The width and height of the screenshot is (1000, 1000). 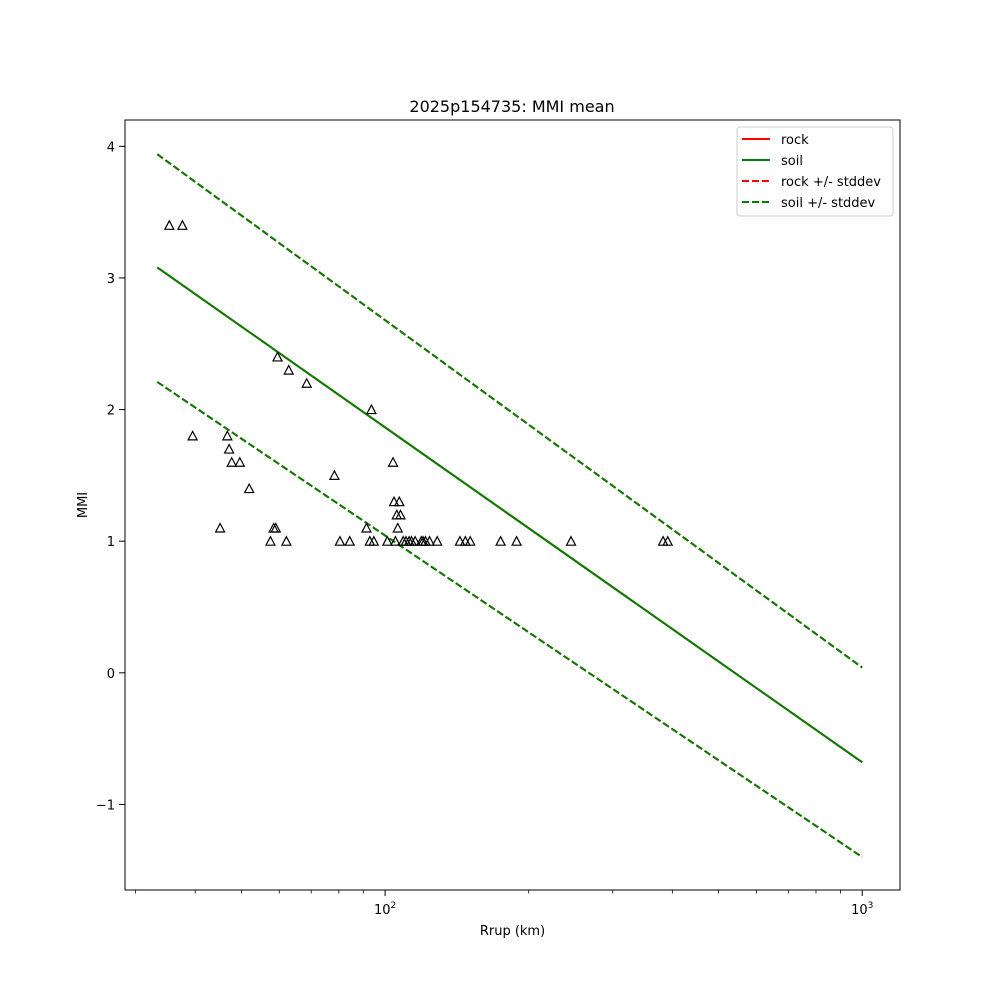 I want to click on y-tick-label: 3, so click(x=111, y=279).